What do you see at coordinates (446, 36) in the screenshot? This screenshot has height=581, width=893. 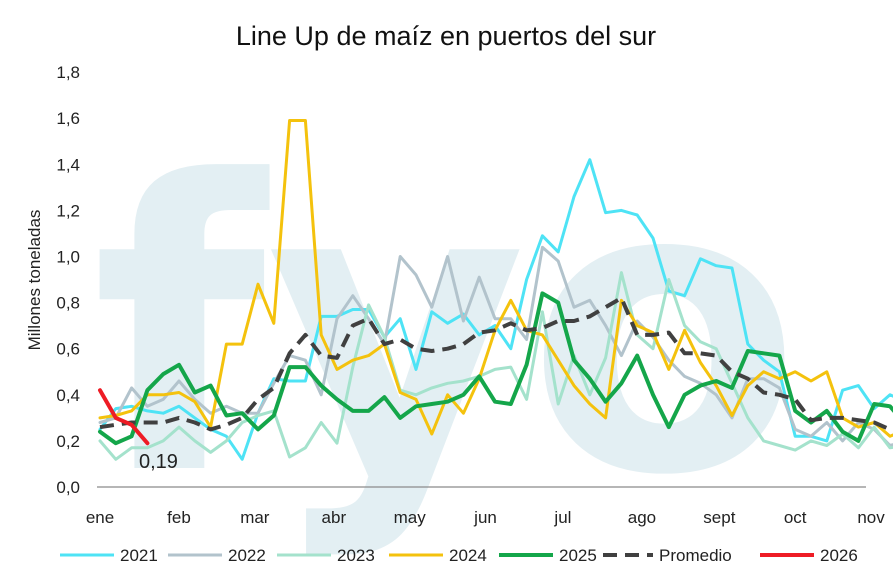 I see `chart-title: Line Up de maíz en puertos del sur` at bounding box center [446, 36].